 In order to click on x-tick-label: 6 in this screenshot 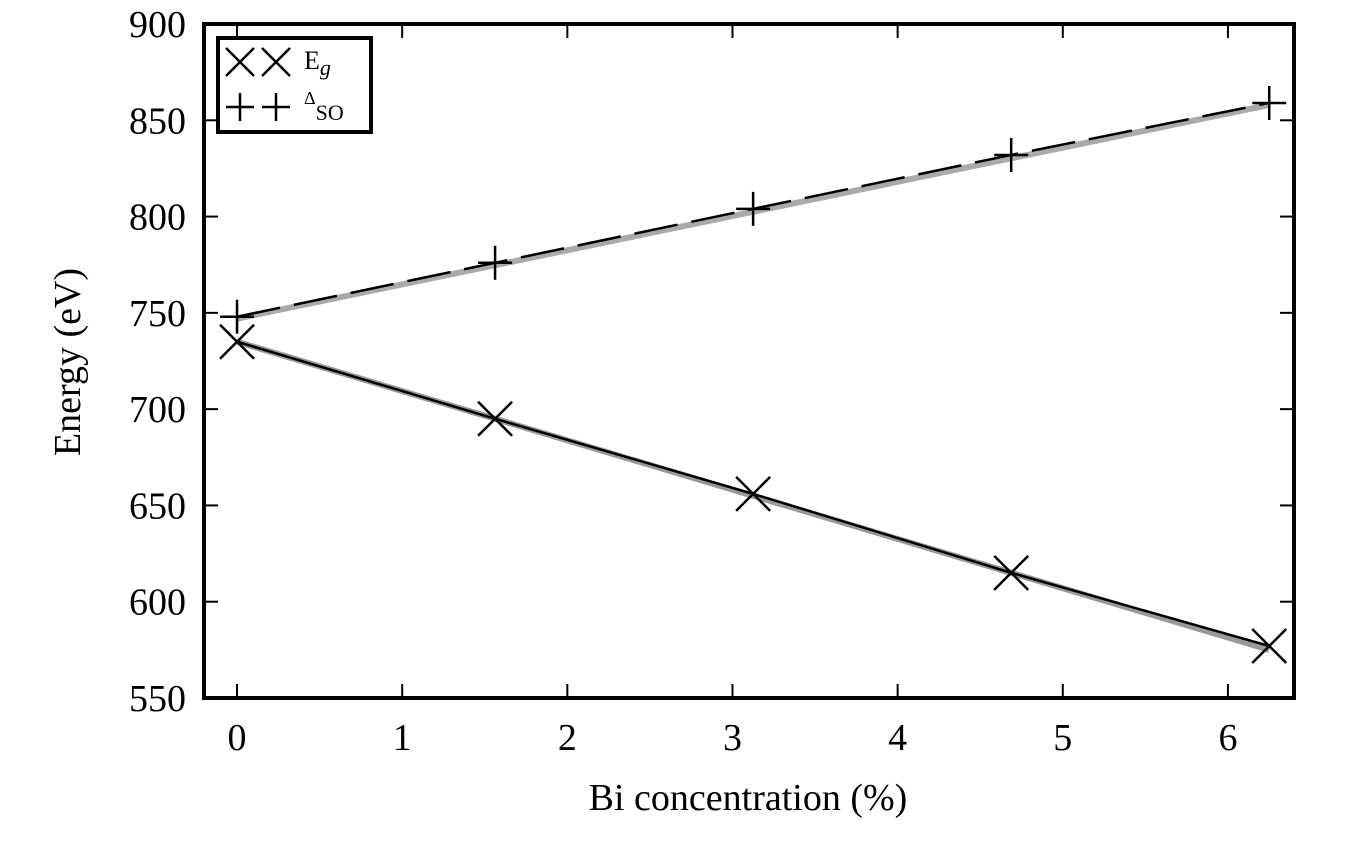, I will do `click(1227, 738)`.